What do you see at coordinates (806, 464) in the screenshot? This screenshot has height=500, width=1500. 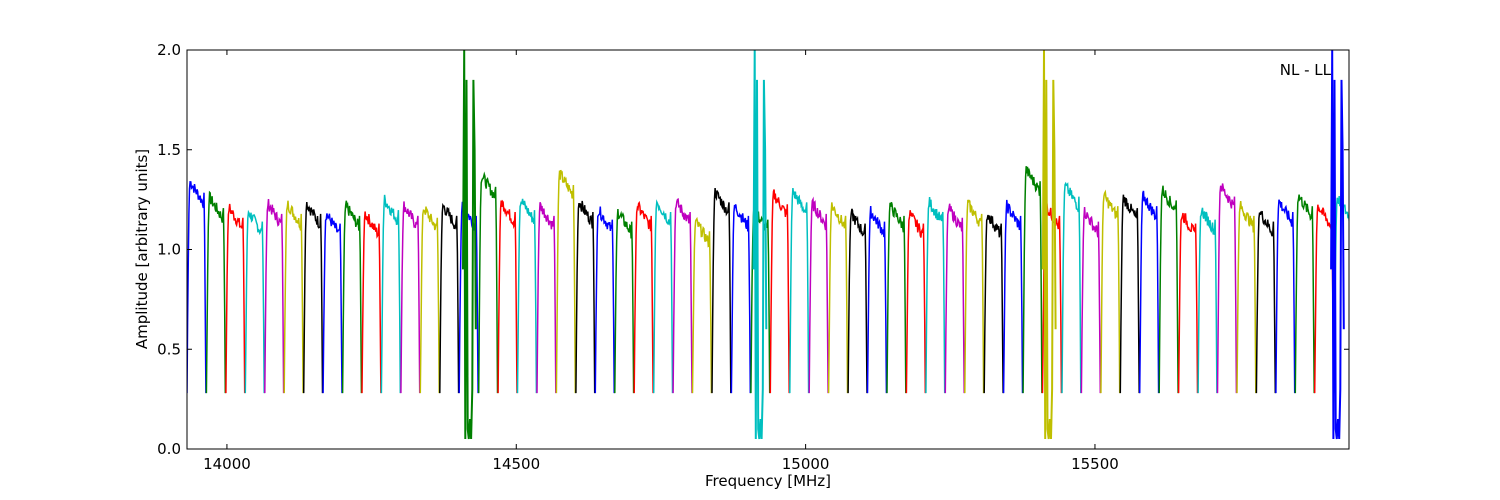 I see `x-tick-label: 15000` at bounding box center [806, 464].